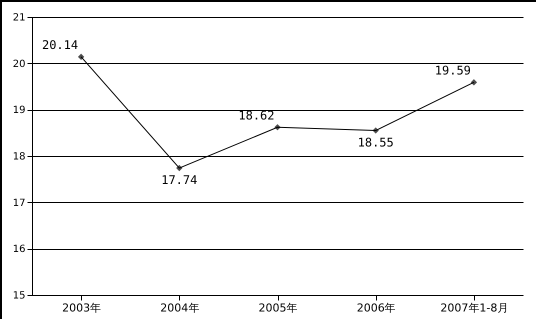 The image size is (540, 323). I want to click on y-tick-label: 18, so click(19, 157).